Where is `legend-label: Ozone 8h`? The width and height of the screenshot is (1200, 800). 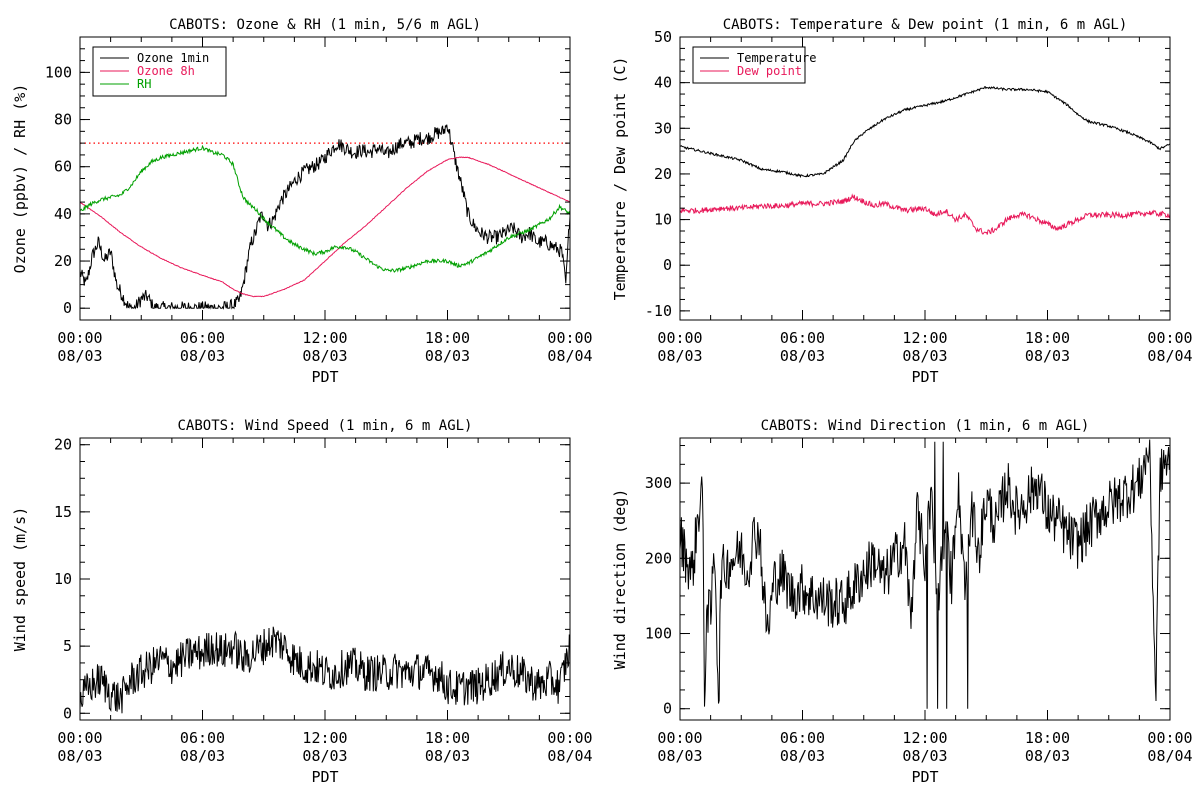 legend-label: Ozone 8h is located at coordinates (166, 71).